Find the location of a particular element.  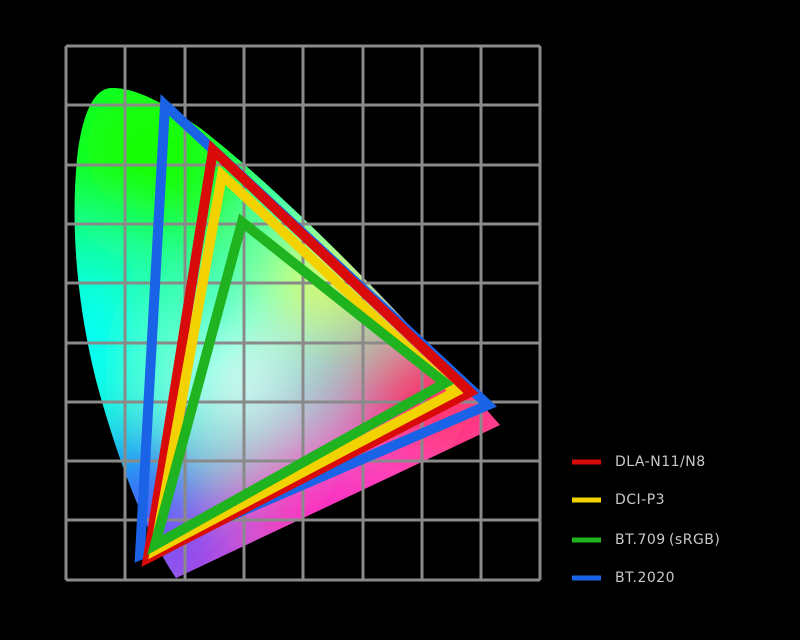

legend: DLA-N11/N8 DCI-P3 BT.709 (sRGB) BT.2020 is located at coordinates (646, 520).